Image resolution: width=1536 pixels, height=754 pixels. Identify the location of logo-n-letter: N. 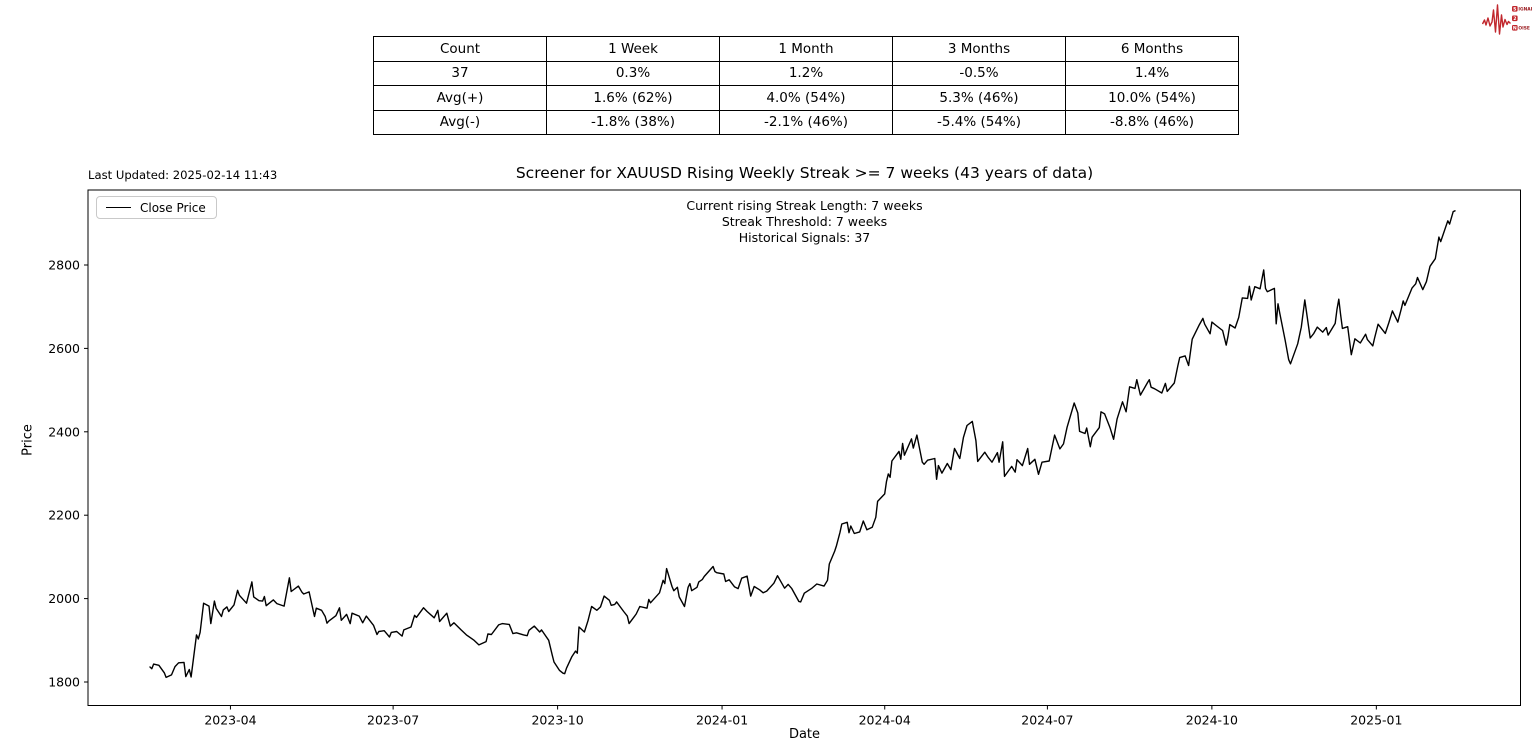
(1515, 29).